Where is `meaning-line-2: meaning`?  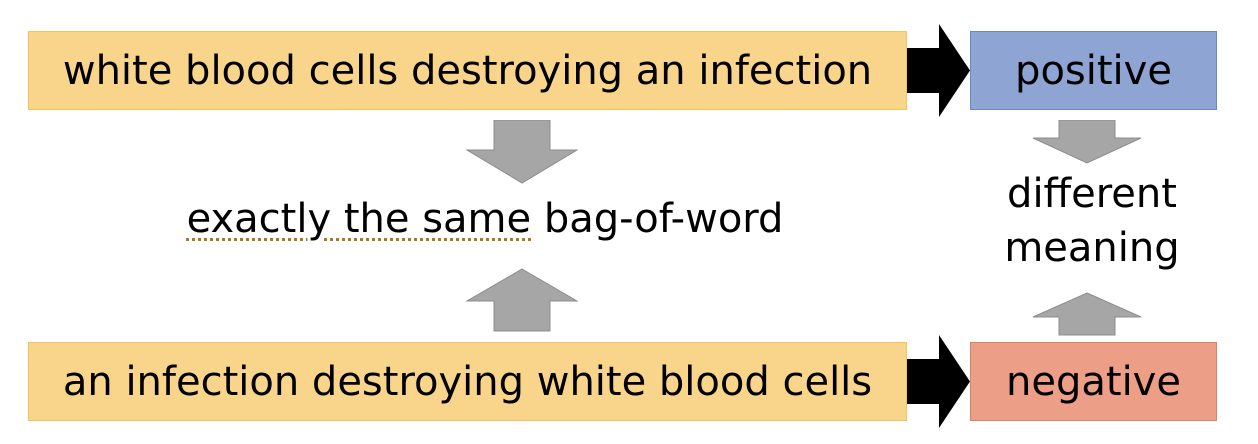
meaning-line-2: meaning is located at coordinates (1092, 248).